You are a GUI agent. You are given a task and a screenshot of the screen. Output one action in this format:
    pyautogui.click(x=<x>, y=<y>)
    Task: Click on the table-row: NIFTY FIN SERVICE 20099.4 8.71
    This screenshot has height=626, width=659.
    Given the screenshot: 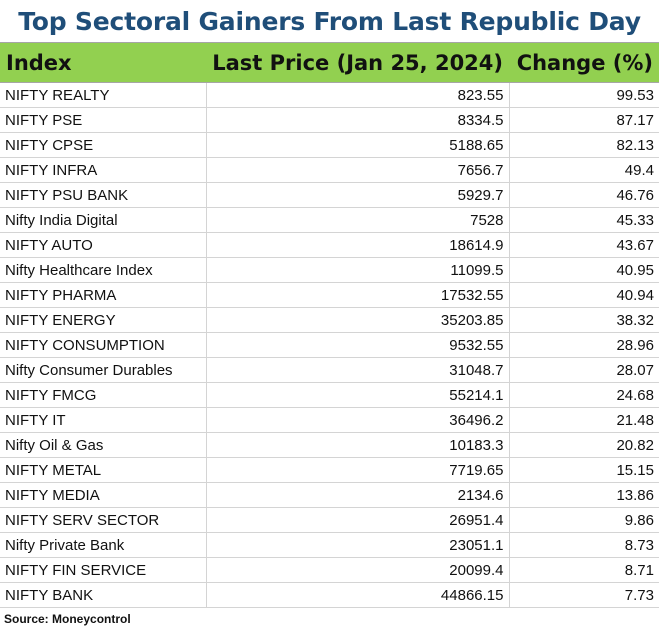 What is the action you would take?
    pyautogui.click(x=329, y=570)
    